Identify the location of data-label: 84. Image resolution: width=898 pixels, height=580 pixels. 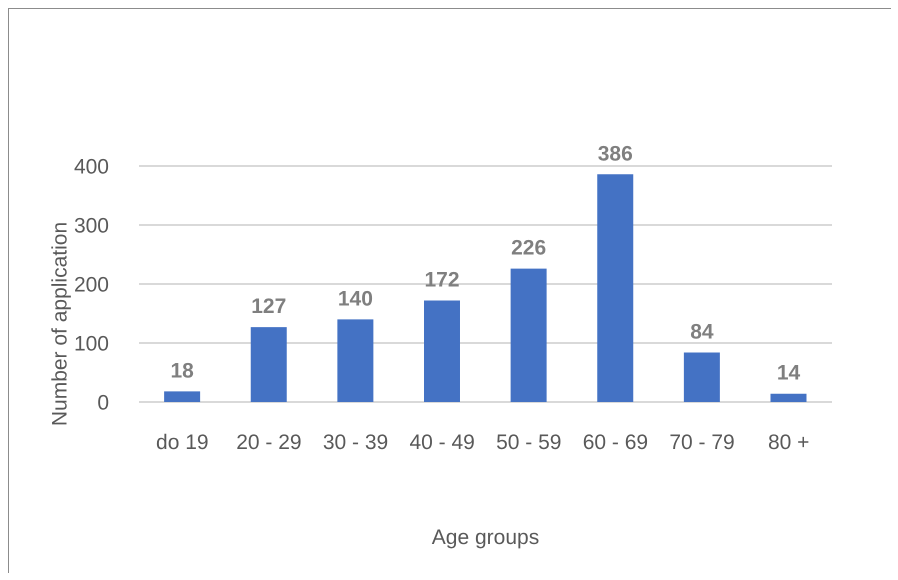
(702, 332).